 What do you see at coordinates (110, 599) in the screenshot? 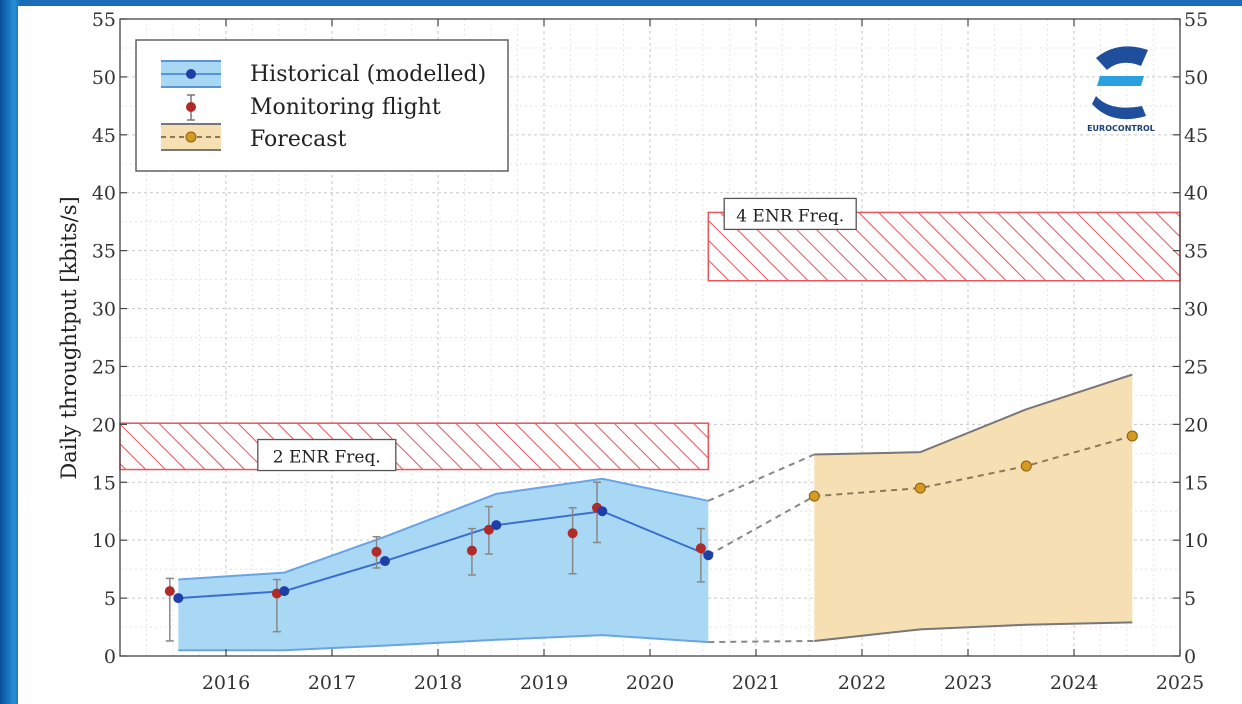
I see `y-tick-label-left: 5` at bounding box center [110, 599].